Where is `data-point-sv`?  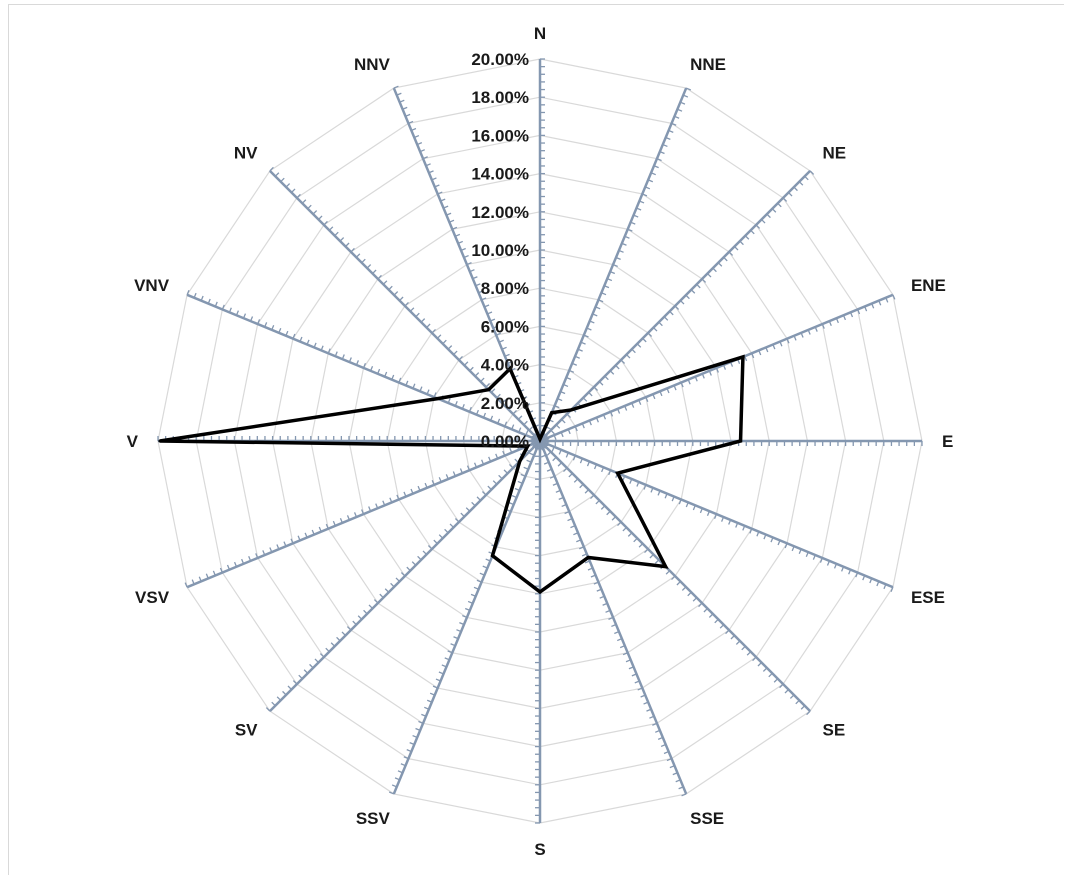
data-point-sv is located at coordinates (520, 461).